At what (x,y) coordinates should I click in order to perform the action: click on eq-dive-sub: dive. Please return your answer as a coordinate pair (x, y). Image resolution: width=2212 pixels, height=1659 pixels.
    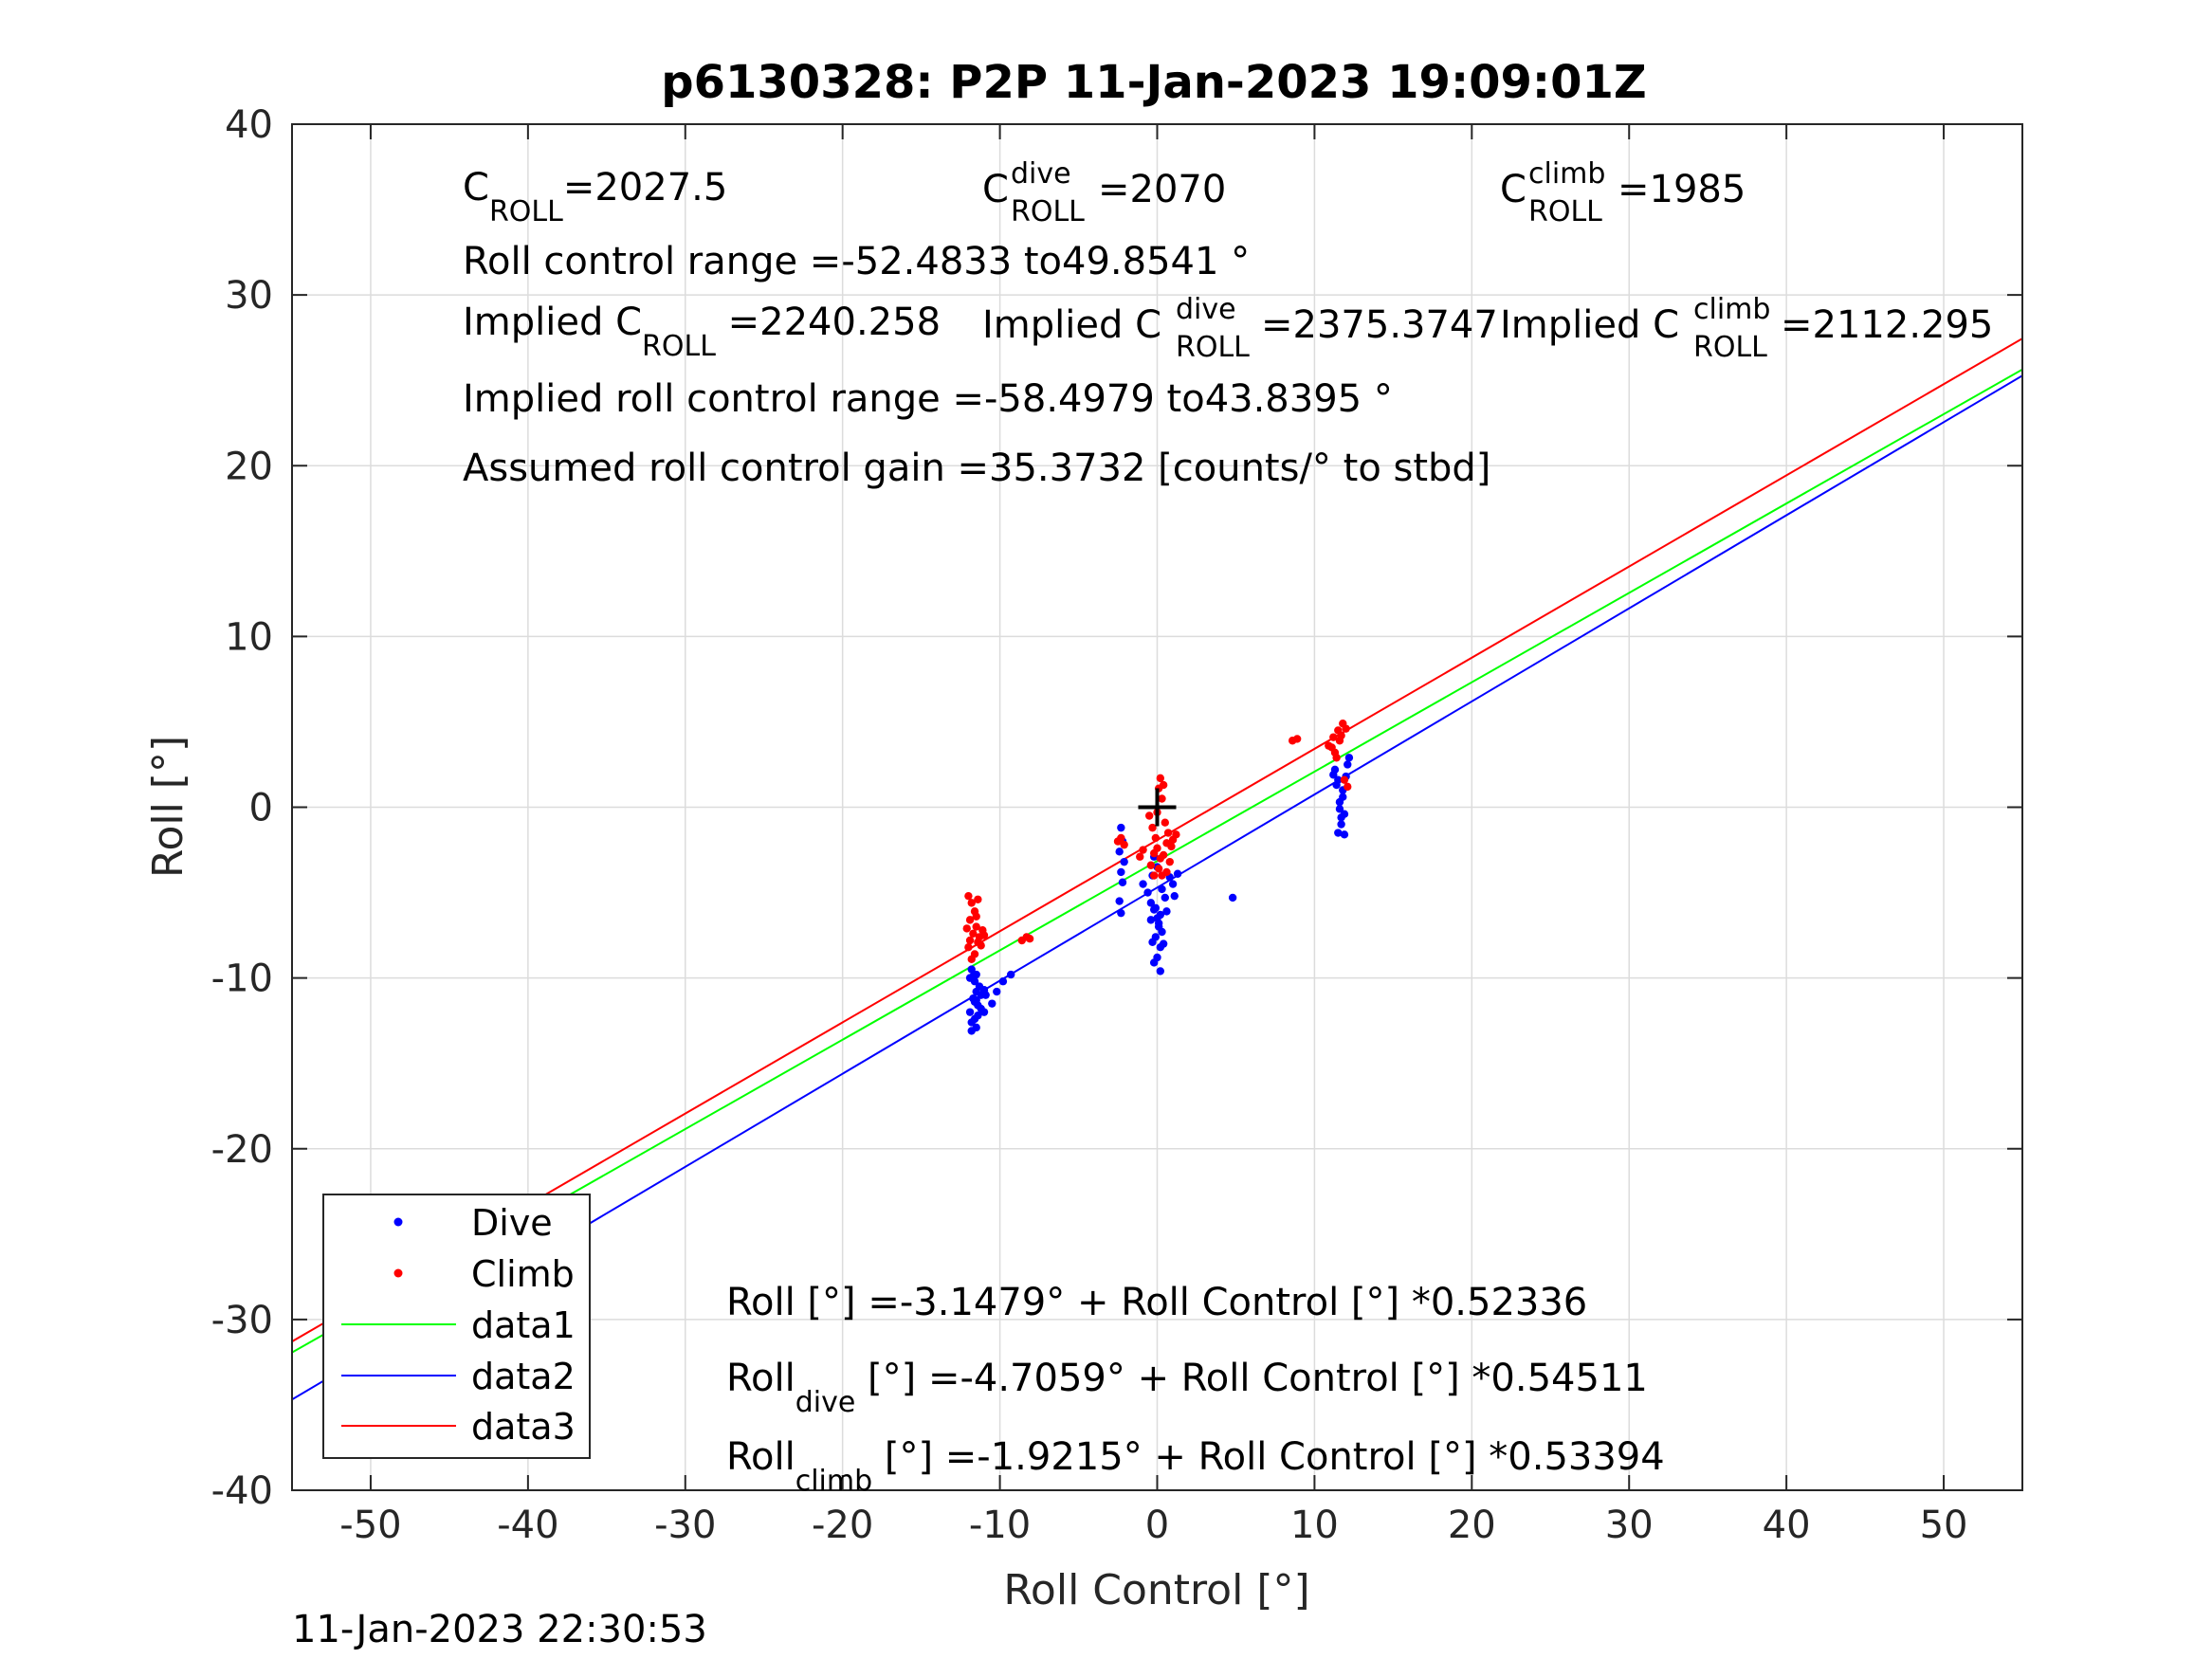
    Looking at the image, I should click on (825, 1402).